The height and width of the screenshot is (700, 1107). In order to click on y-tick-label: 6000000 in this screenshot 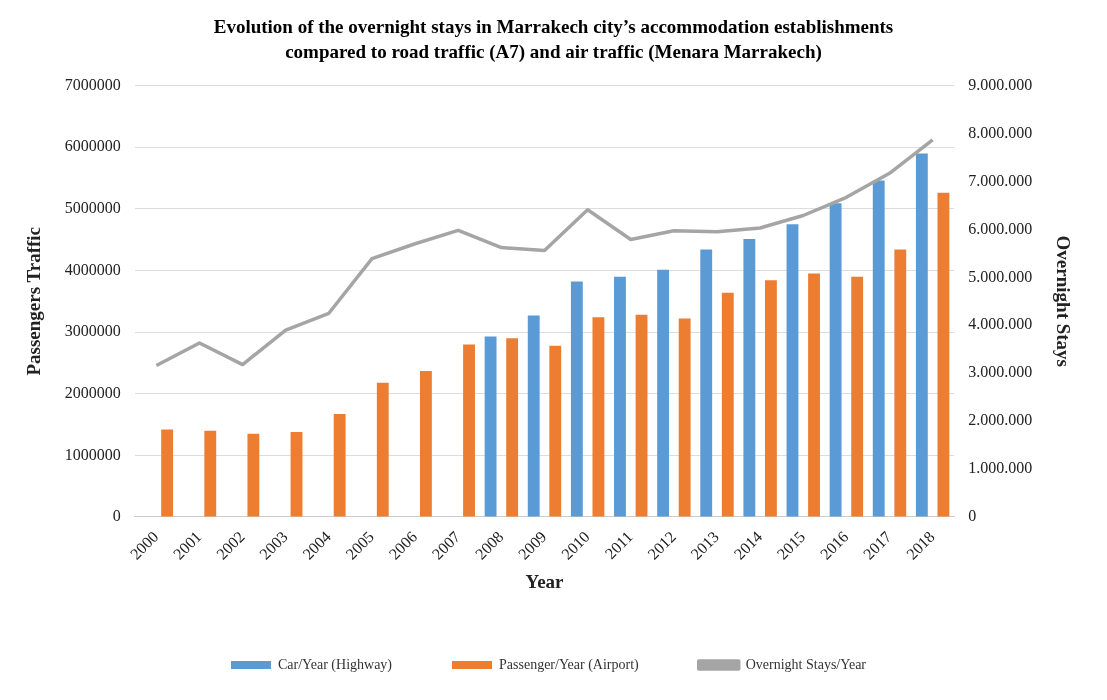, I will do `click(92, 146)`.